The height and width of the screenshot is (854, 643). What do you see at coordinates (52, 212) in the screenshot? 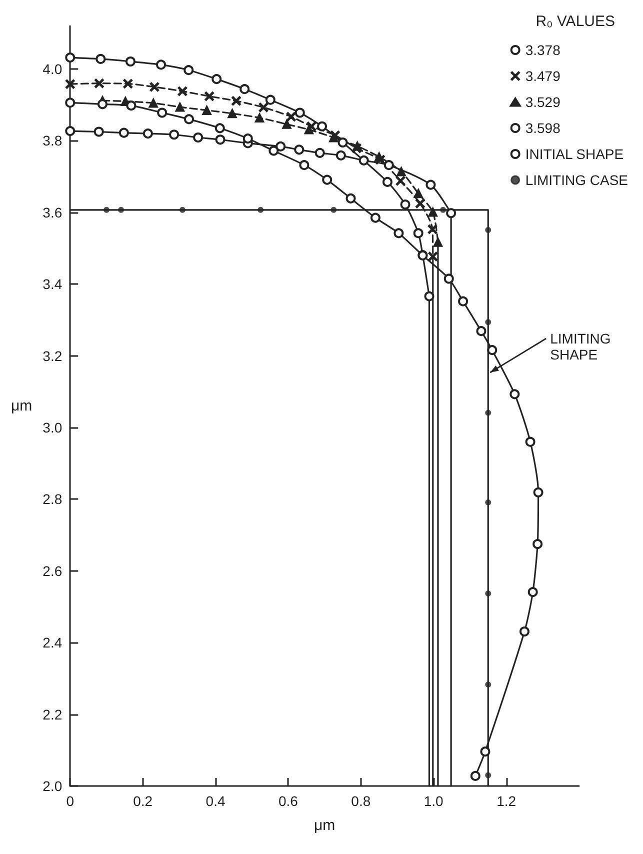
I see `y-tick-label: 3.6` at bounding box center [52, 212].